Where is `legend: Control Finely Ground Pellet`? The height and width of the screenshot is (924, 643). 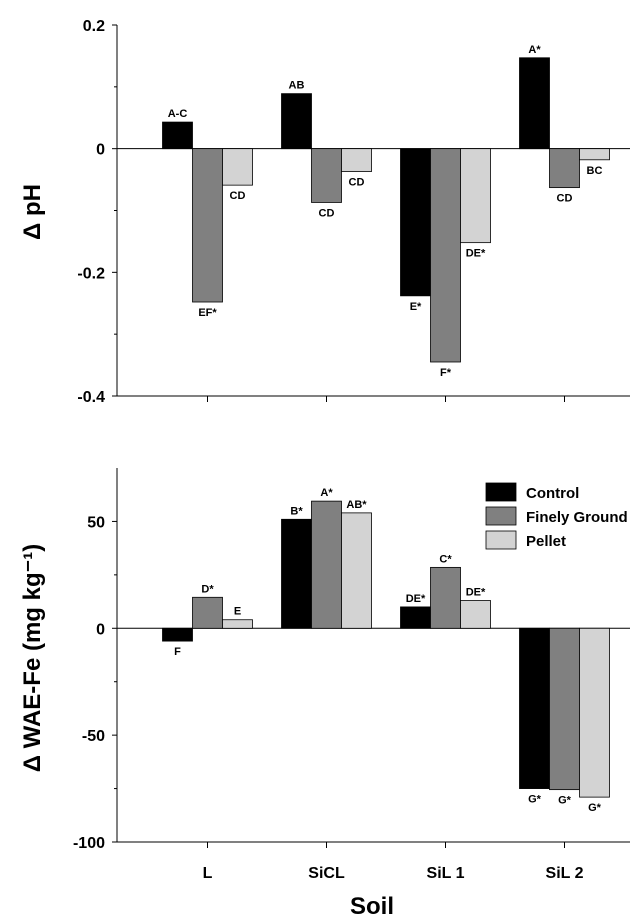 legend: Control Finely Ground Pellet is located at coordinates (556, 516).